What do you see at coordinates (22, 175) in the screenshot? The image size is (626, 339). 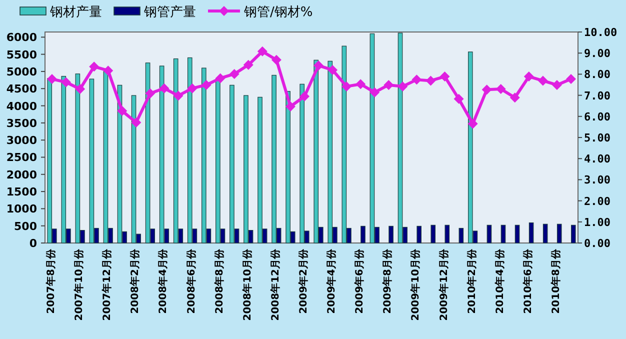 I see `y-tick-label: 2000` at bounding box center [22, 175].